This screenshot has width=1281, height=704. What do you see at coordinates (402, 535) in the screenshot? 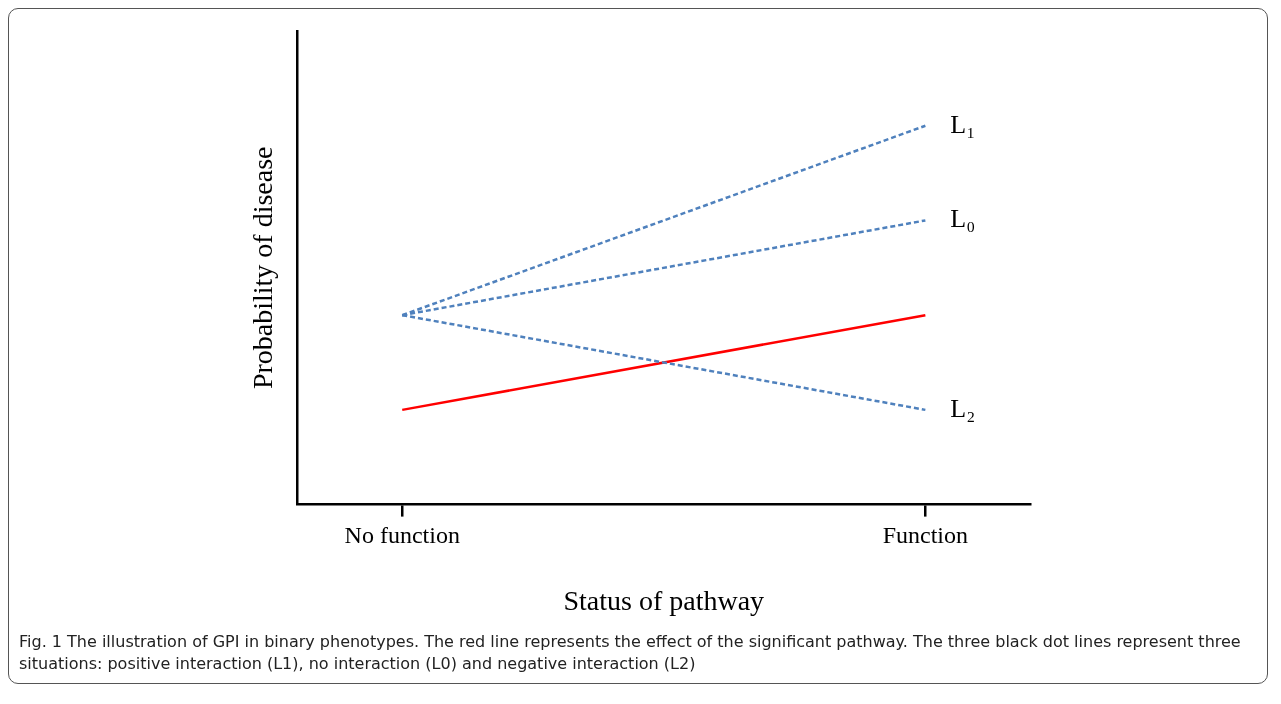
I see `x-tick-label: No function` at bounding box center [402, 535].